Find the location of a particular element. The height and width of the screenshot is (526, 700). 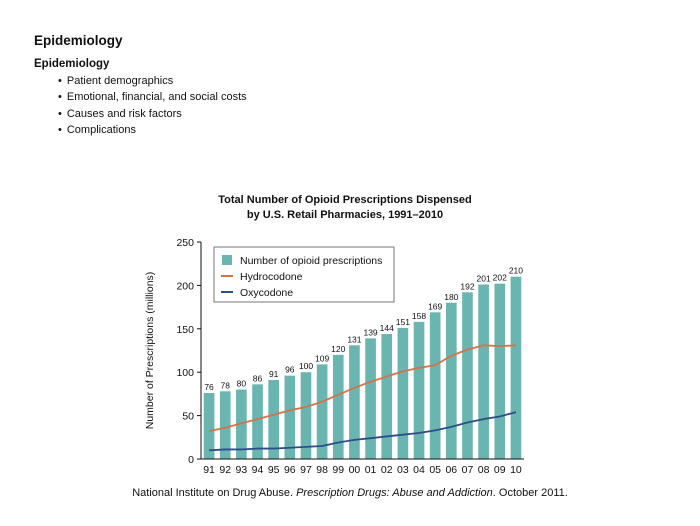

bar-value-label: 192 is located at coordinates (467, 286).